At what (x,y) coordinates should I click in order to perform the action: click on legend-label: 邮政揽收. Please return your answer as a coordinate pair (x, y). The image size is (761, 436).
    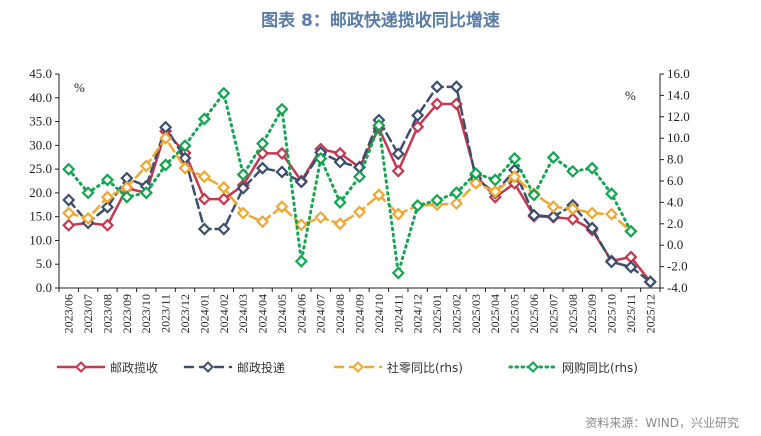
    Looking at the image, I should click on (134, 368).